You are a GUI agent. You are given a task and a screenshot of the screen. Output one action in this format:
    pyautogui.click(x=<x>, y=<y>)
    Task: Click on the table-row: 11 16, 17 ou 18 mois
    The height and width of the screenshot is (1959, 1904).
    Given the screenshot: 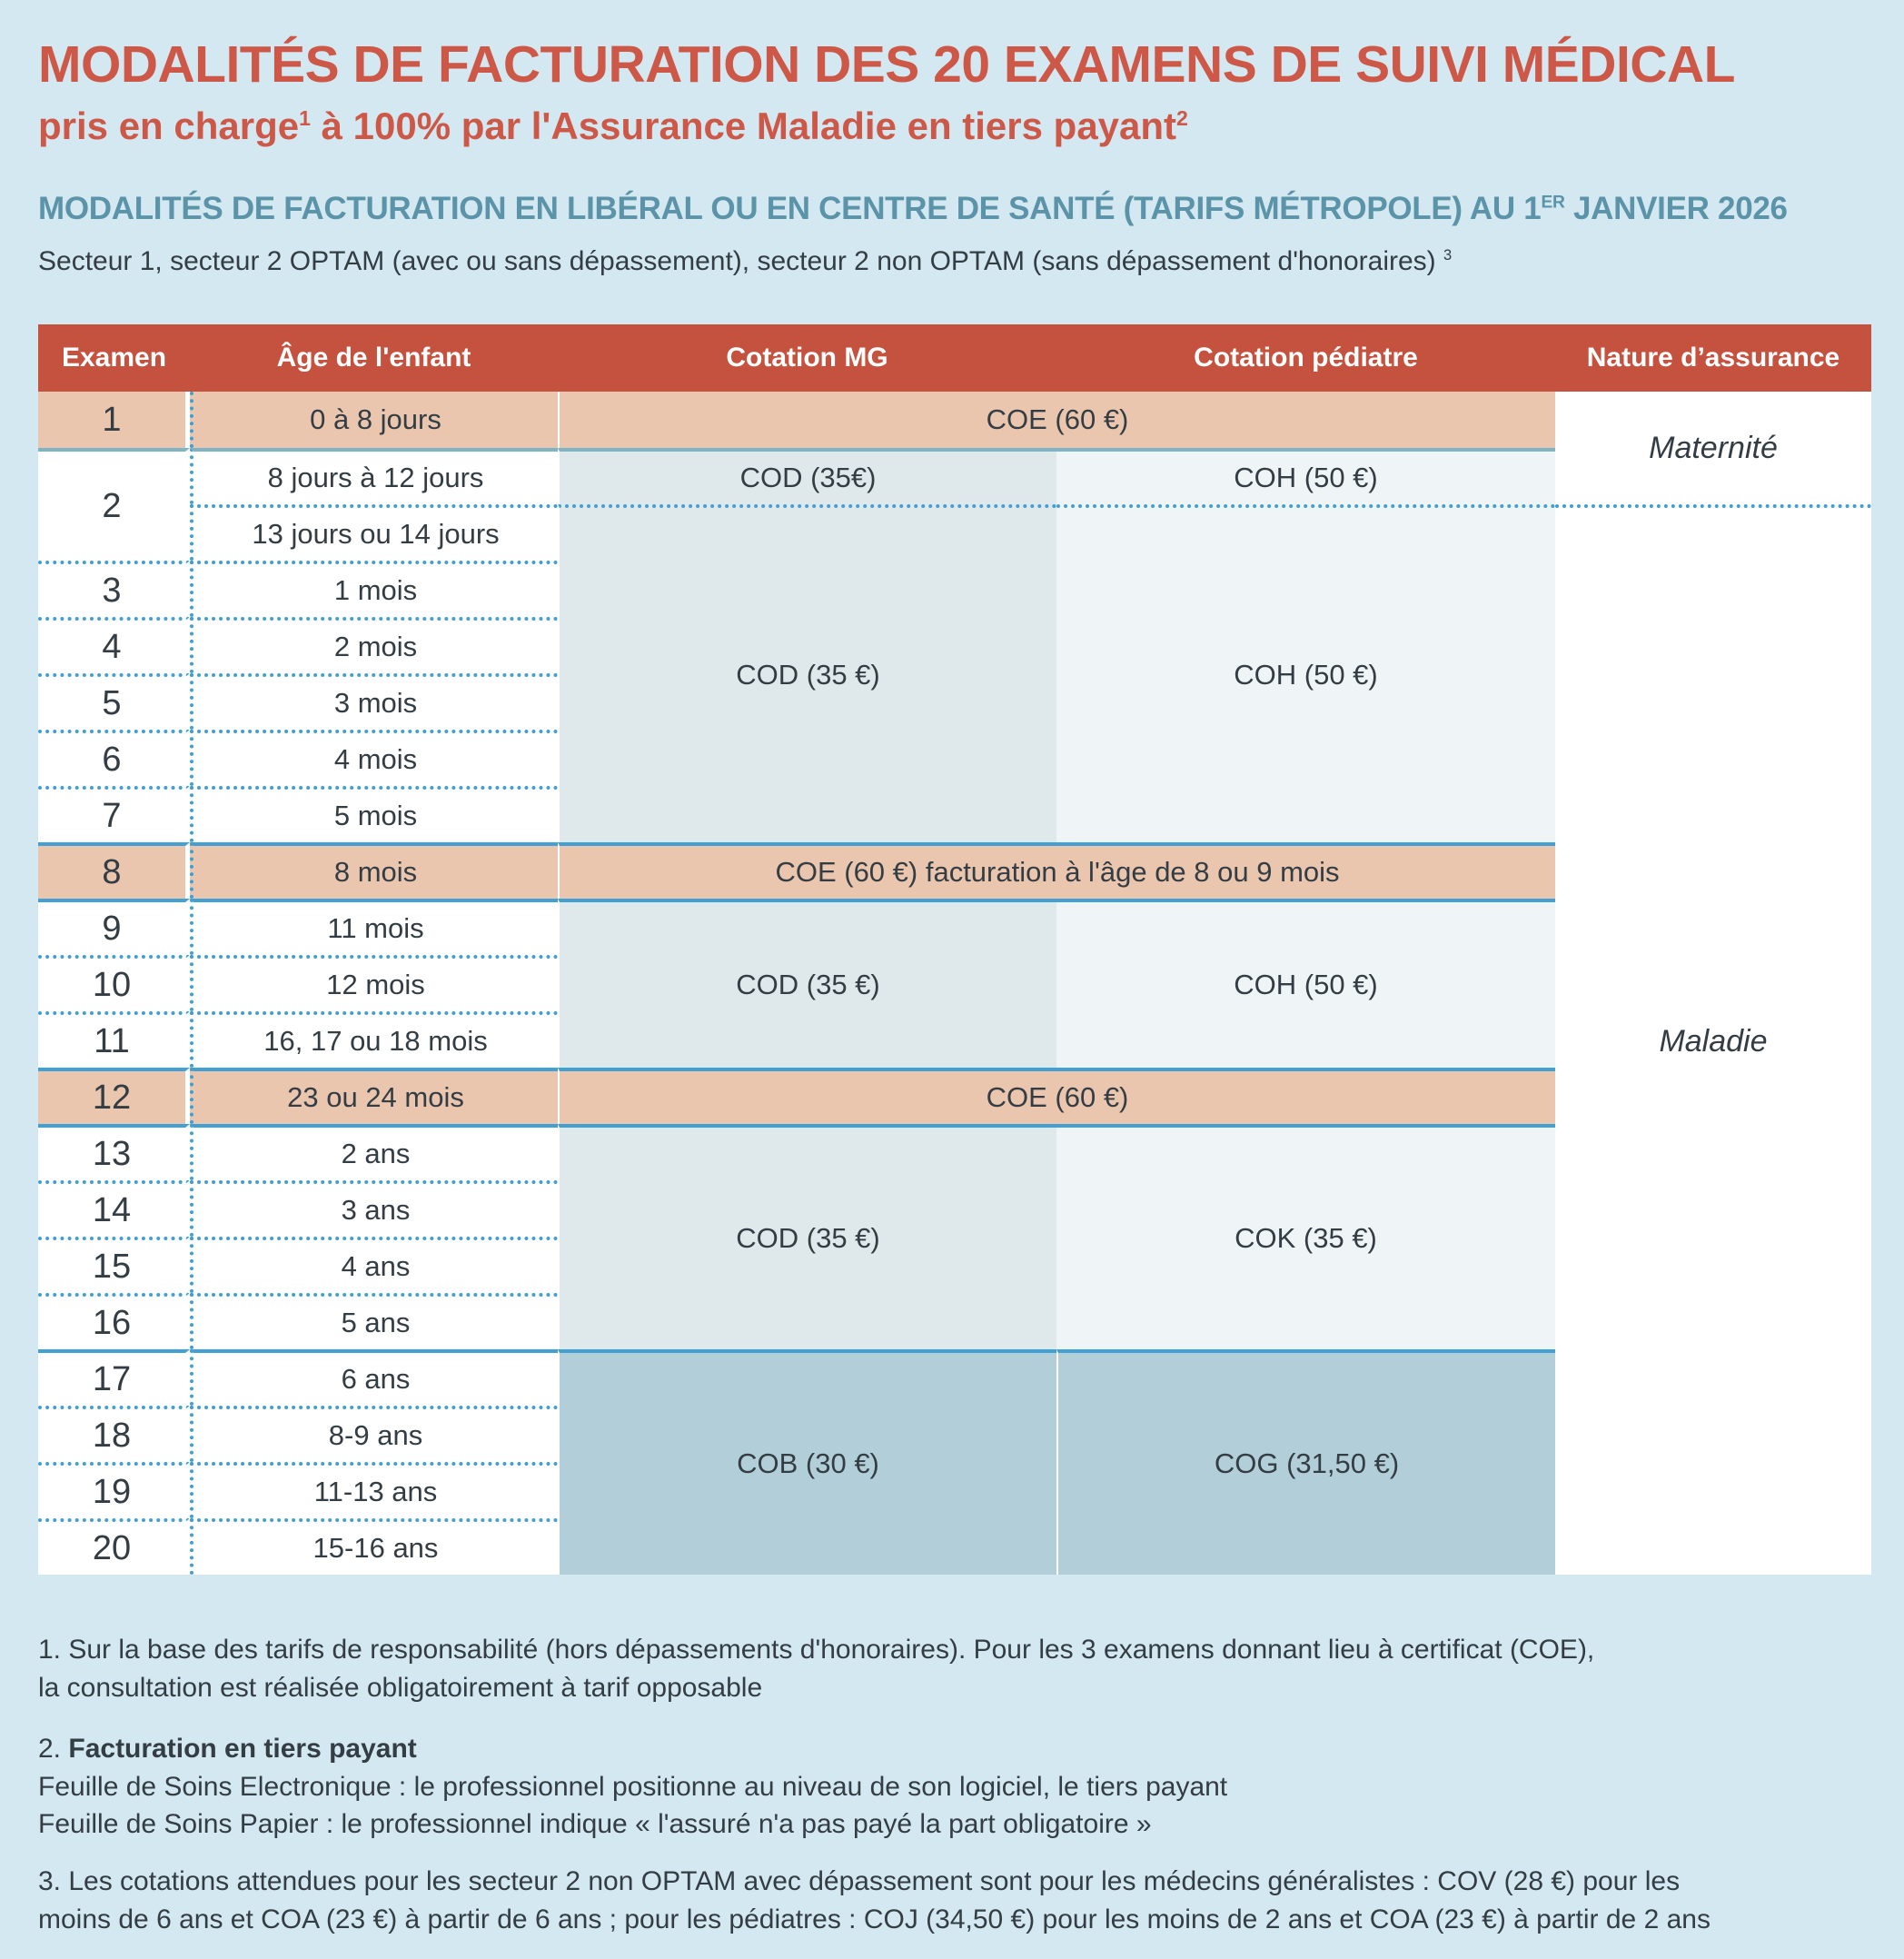 What is the action you would take?
    pyautogui.click(x=954, y=1040)
    